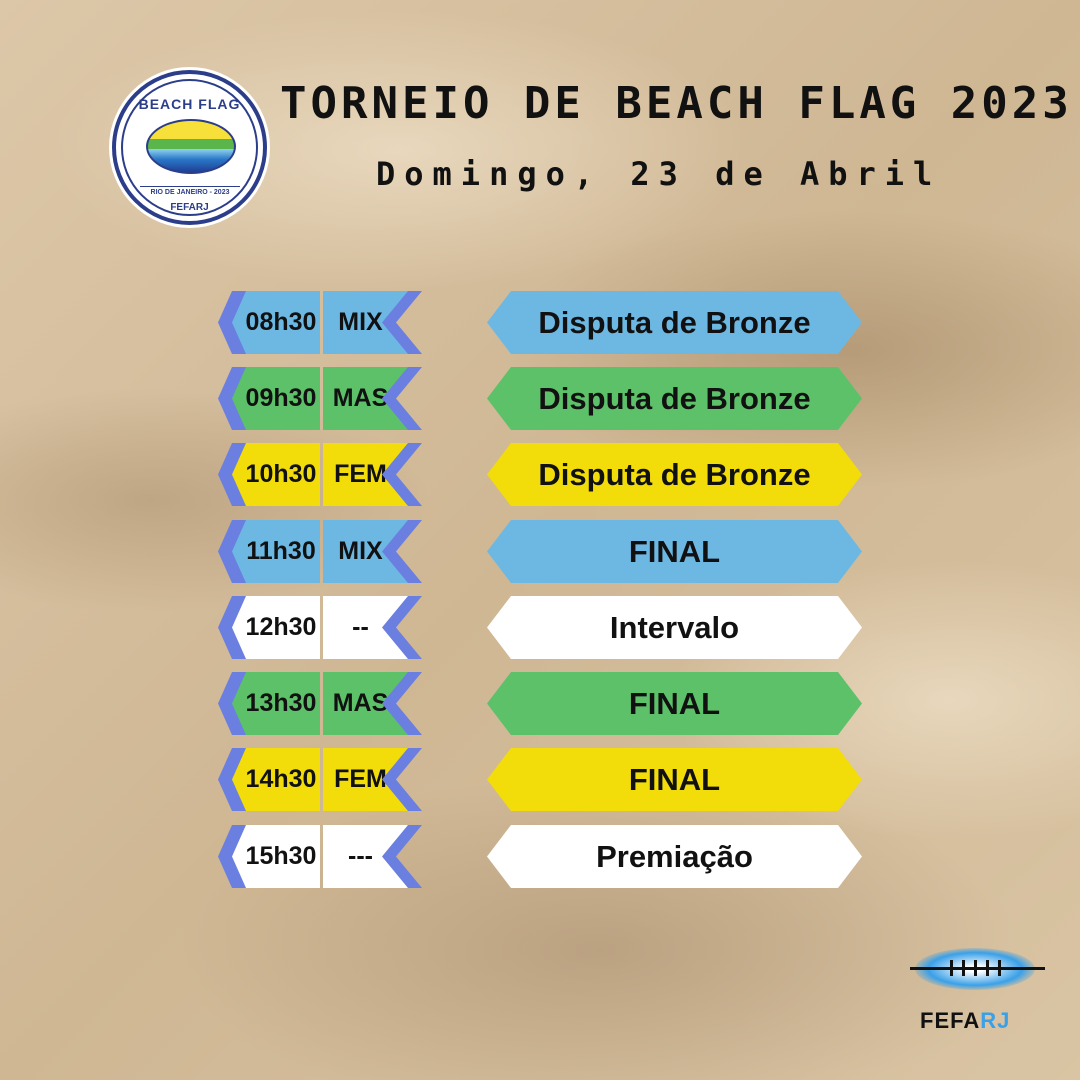 The width and height of the screenshot is (1080, 1080). Describe the element at coordinates (190, 191) in the screenshot. I see `logo-location: RIO DE JANEIRO - 2023` at that location.